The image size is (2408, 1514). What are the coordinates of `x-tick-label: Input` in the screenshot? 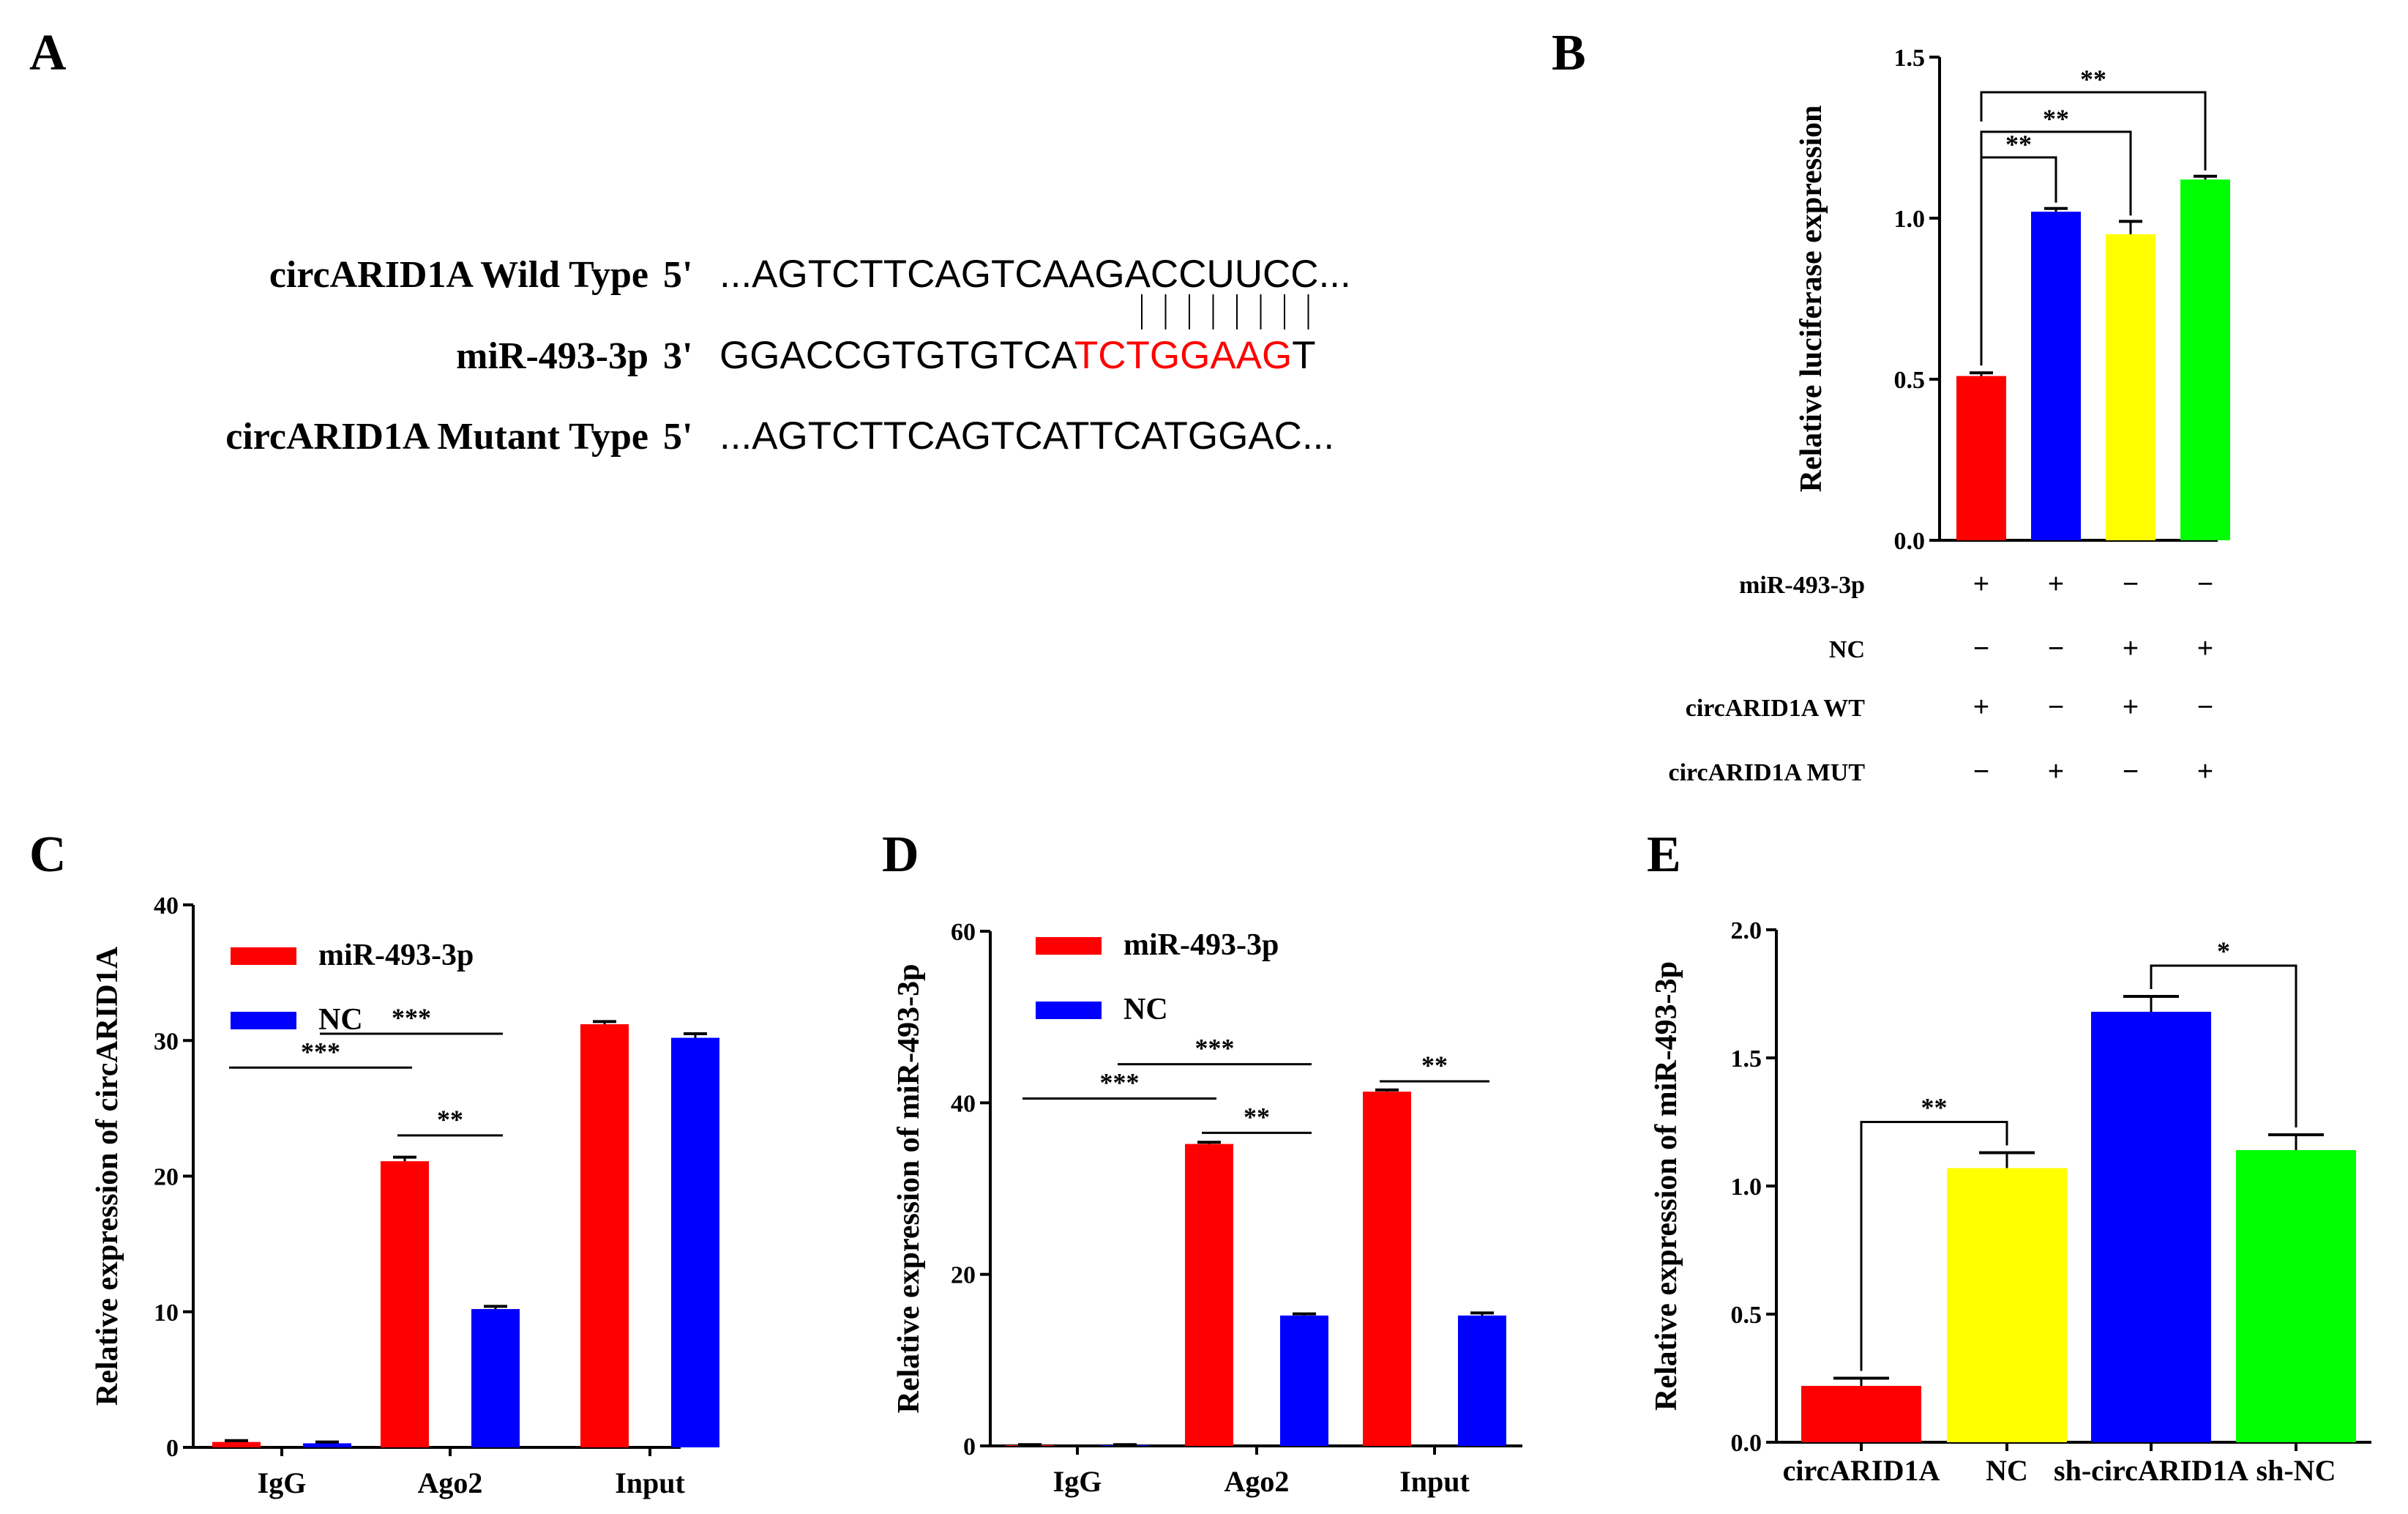 It's located at (1434, 1481).